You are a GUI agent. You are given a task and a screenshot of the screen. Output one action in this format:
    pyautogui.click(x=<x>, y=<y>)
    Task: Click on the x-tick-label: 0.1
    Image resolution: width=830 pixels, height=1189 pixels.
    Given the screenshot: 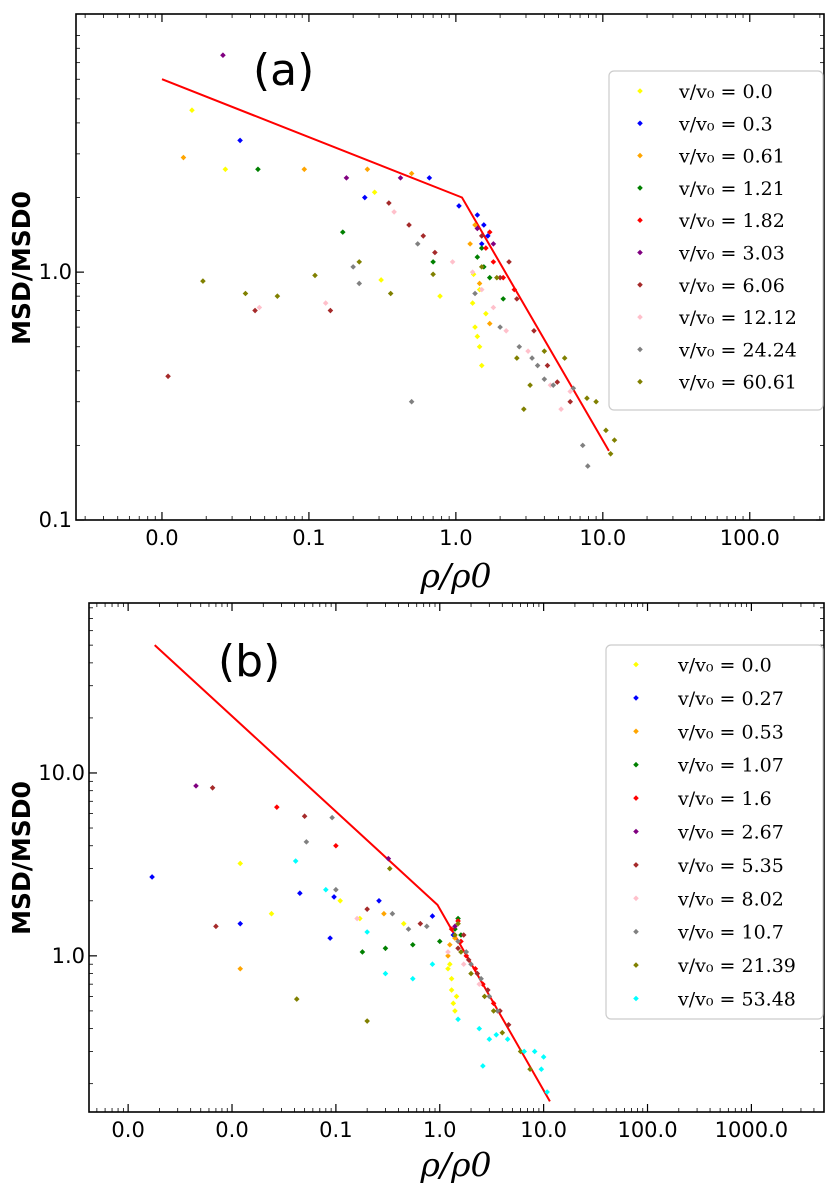 What is the action you would take?
    pyautogui.click(x=335, y=1130)
    